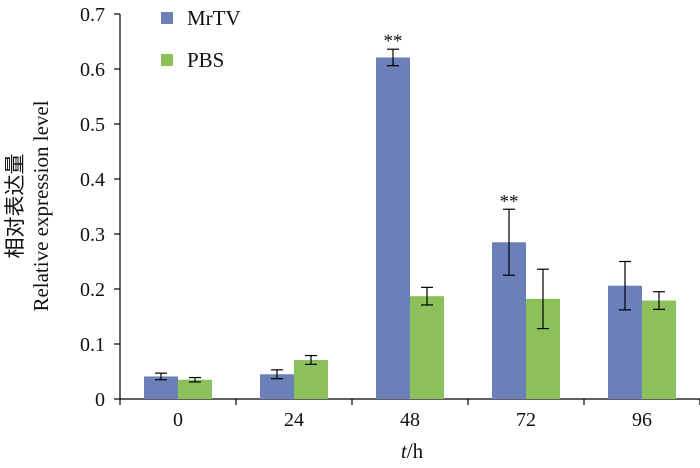  I want to click on y-tick-label: 0.1, so click(92, 345).